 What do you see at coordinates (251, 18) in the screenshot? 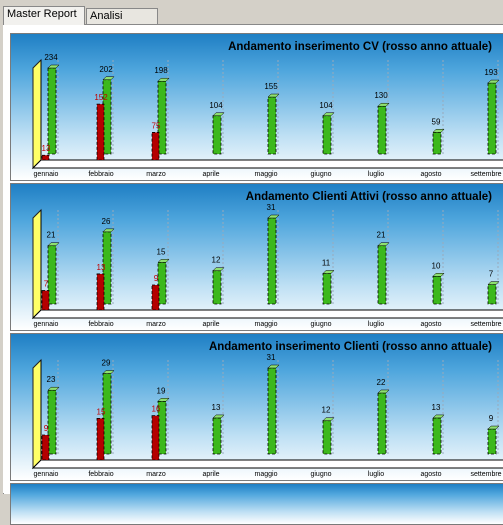
I see `tab-bar: Master Report Analisi Utenti` at bounding box center [251, 18].